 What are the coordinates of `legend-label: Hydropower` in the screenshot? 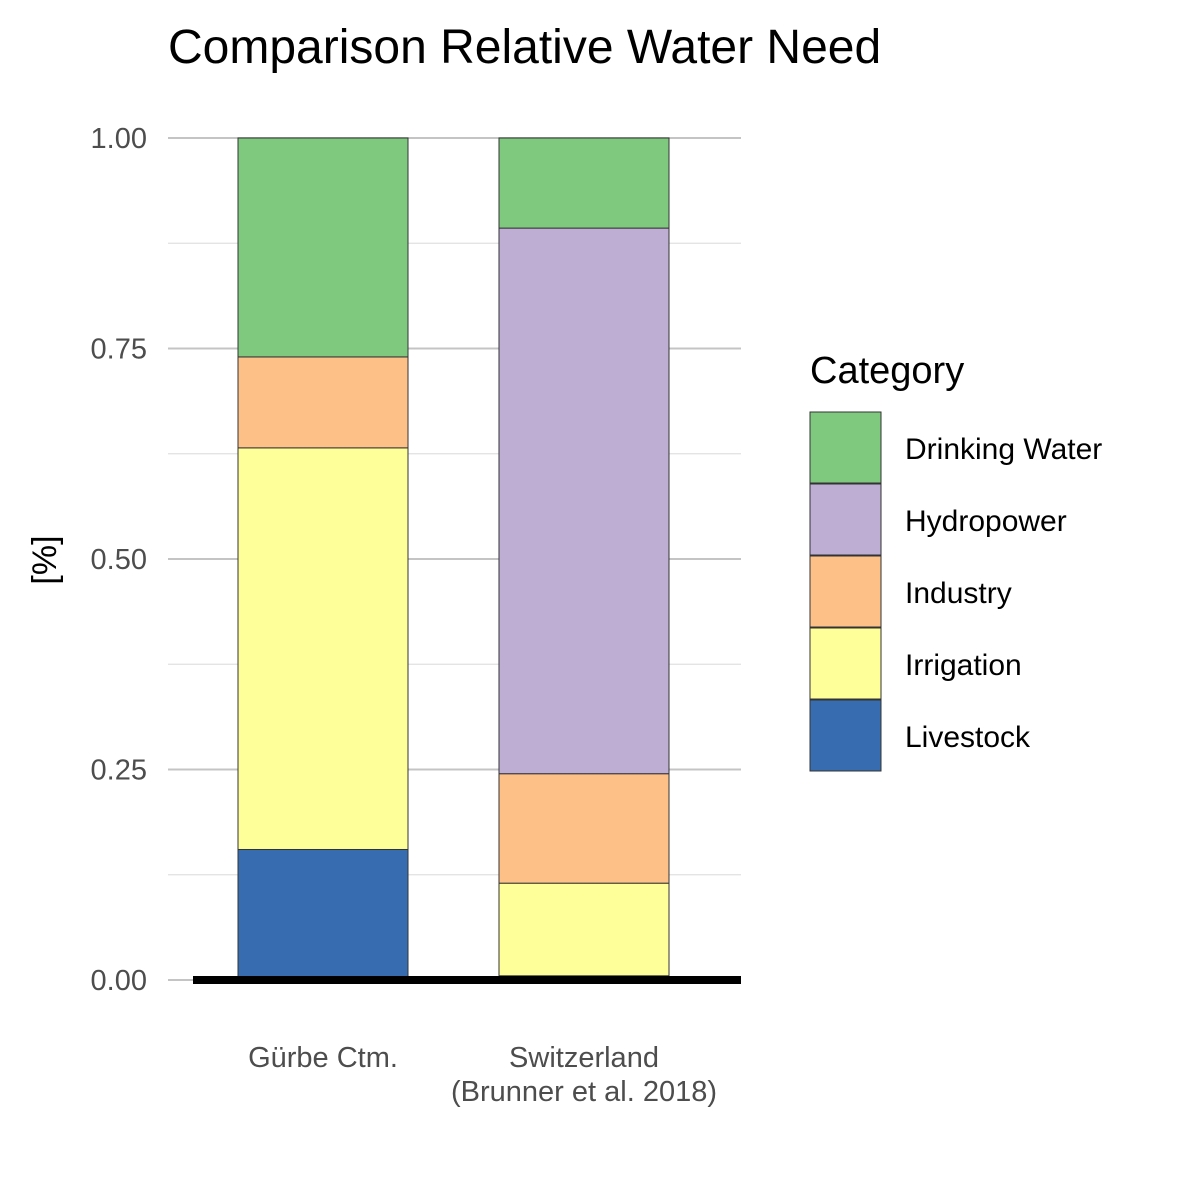 It's located at (986, 521).